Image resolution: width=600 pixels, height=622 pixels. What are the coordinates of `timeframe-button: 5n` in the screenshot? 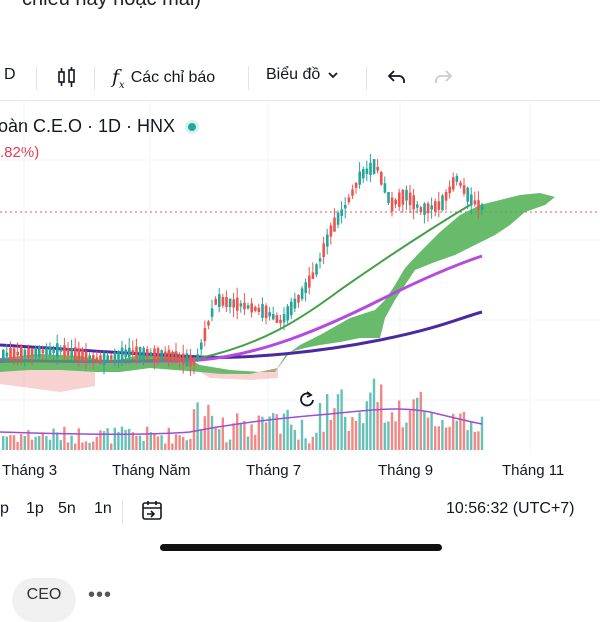 It's located at (67, 508).